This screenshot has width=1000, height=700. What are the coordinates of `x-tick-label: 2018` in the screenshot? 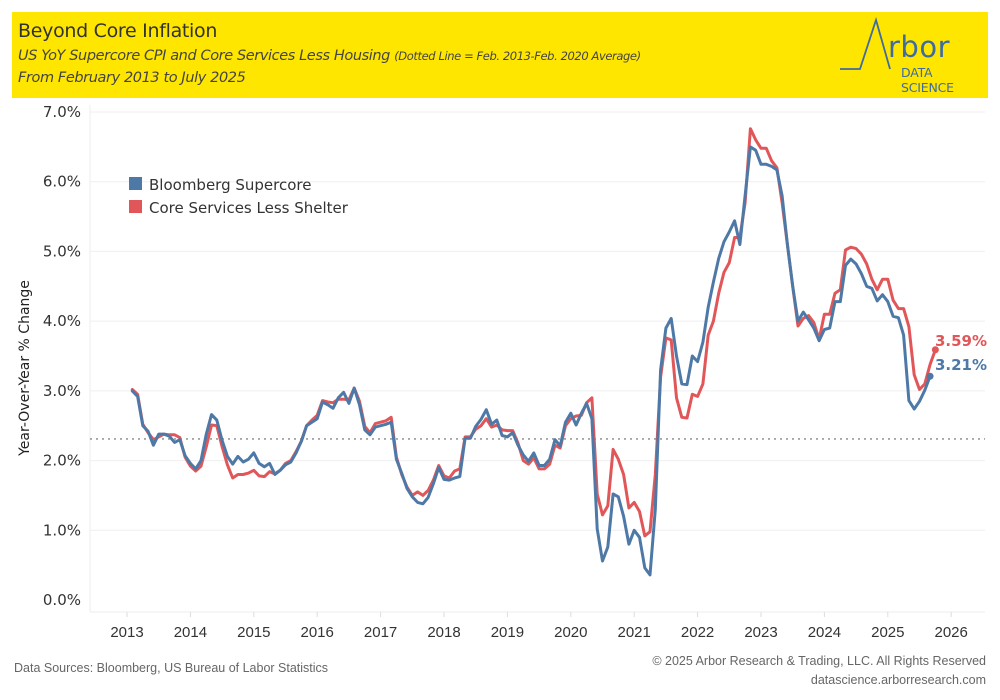 It's located at (443, 632).